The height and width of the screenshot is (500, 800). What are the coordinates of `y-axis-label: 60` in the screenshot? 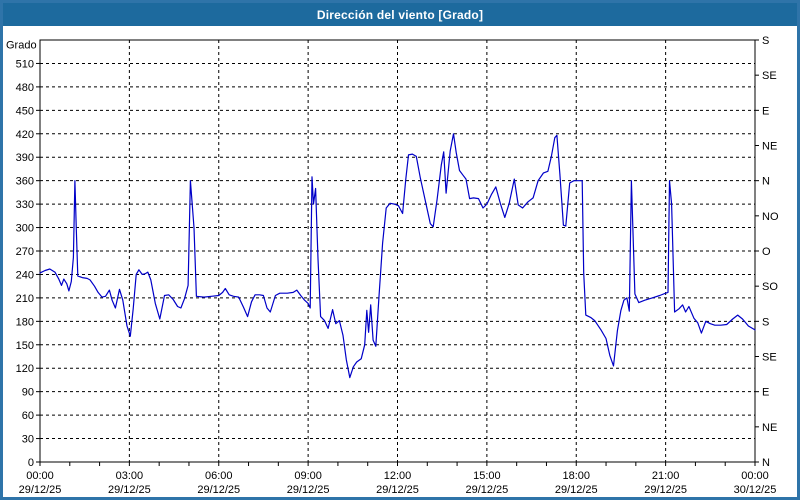 It's located at (28, 416).